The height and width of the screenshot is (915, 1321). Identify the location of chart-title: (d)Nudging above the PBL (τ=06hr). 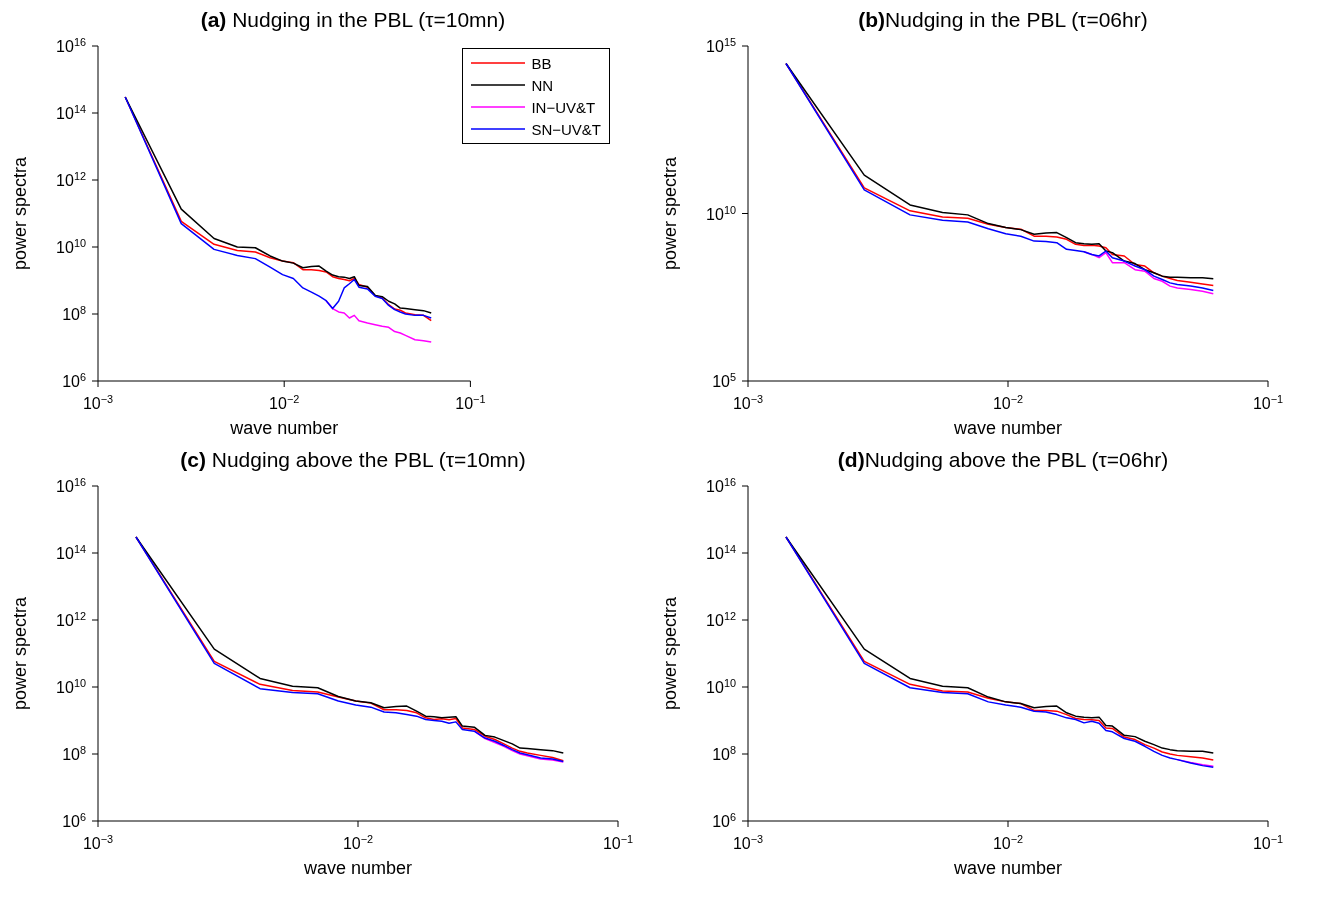
(1003, 460).